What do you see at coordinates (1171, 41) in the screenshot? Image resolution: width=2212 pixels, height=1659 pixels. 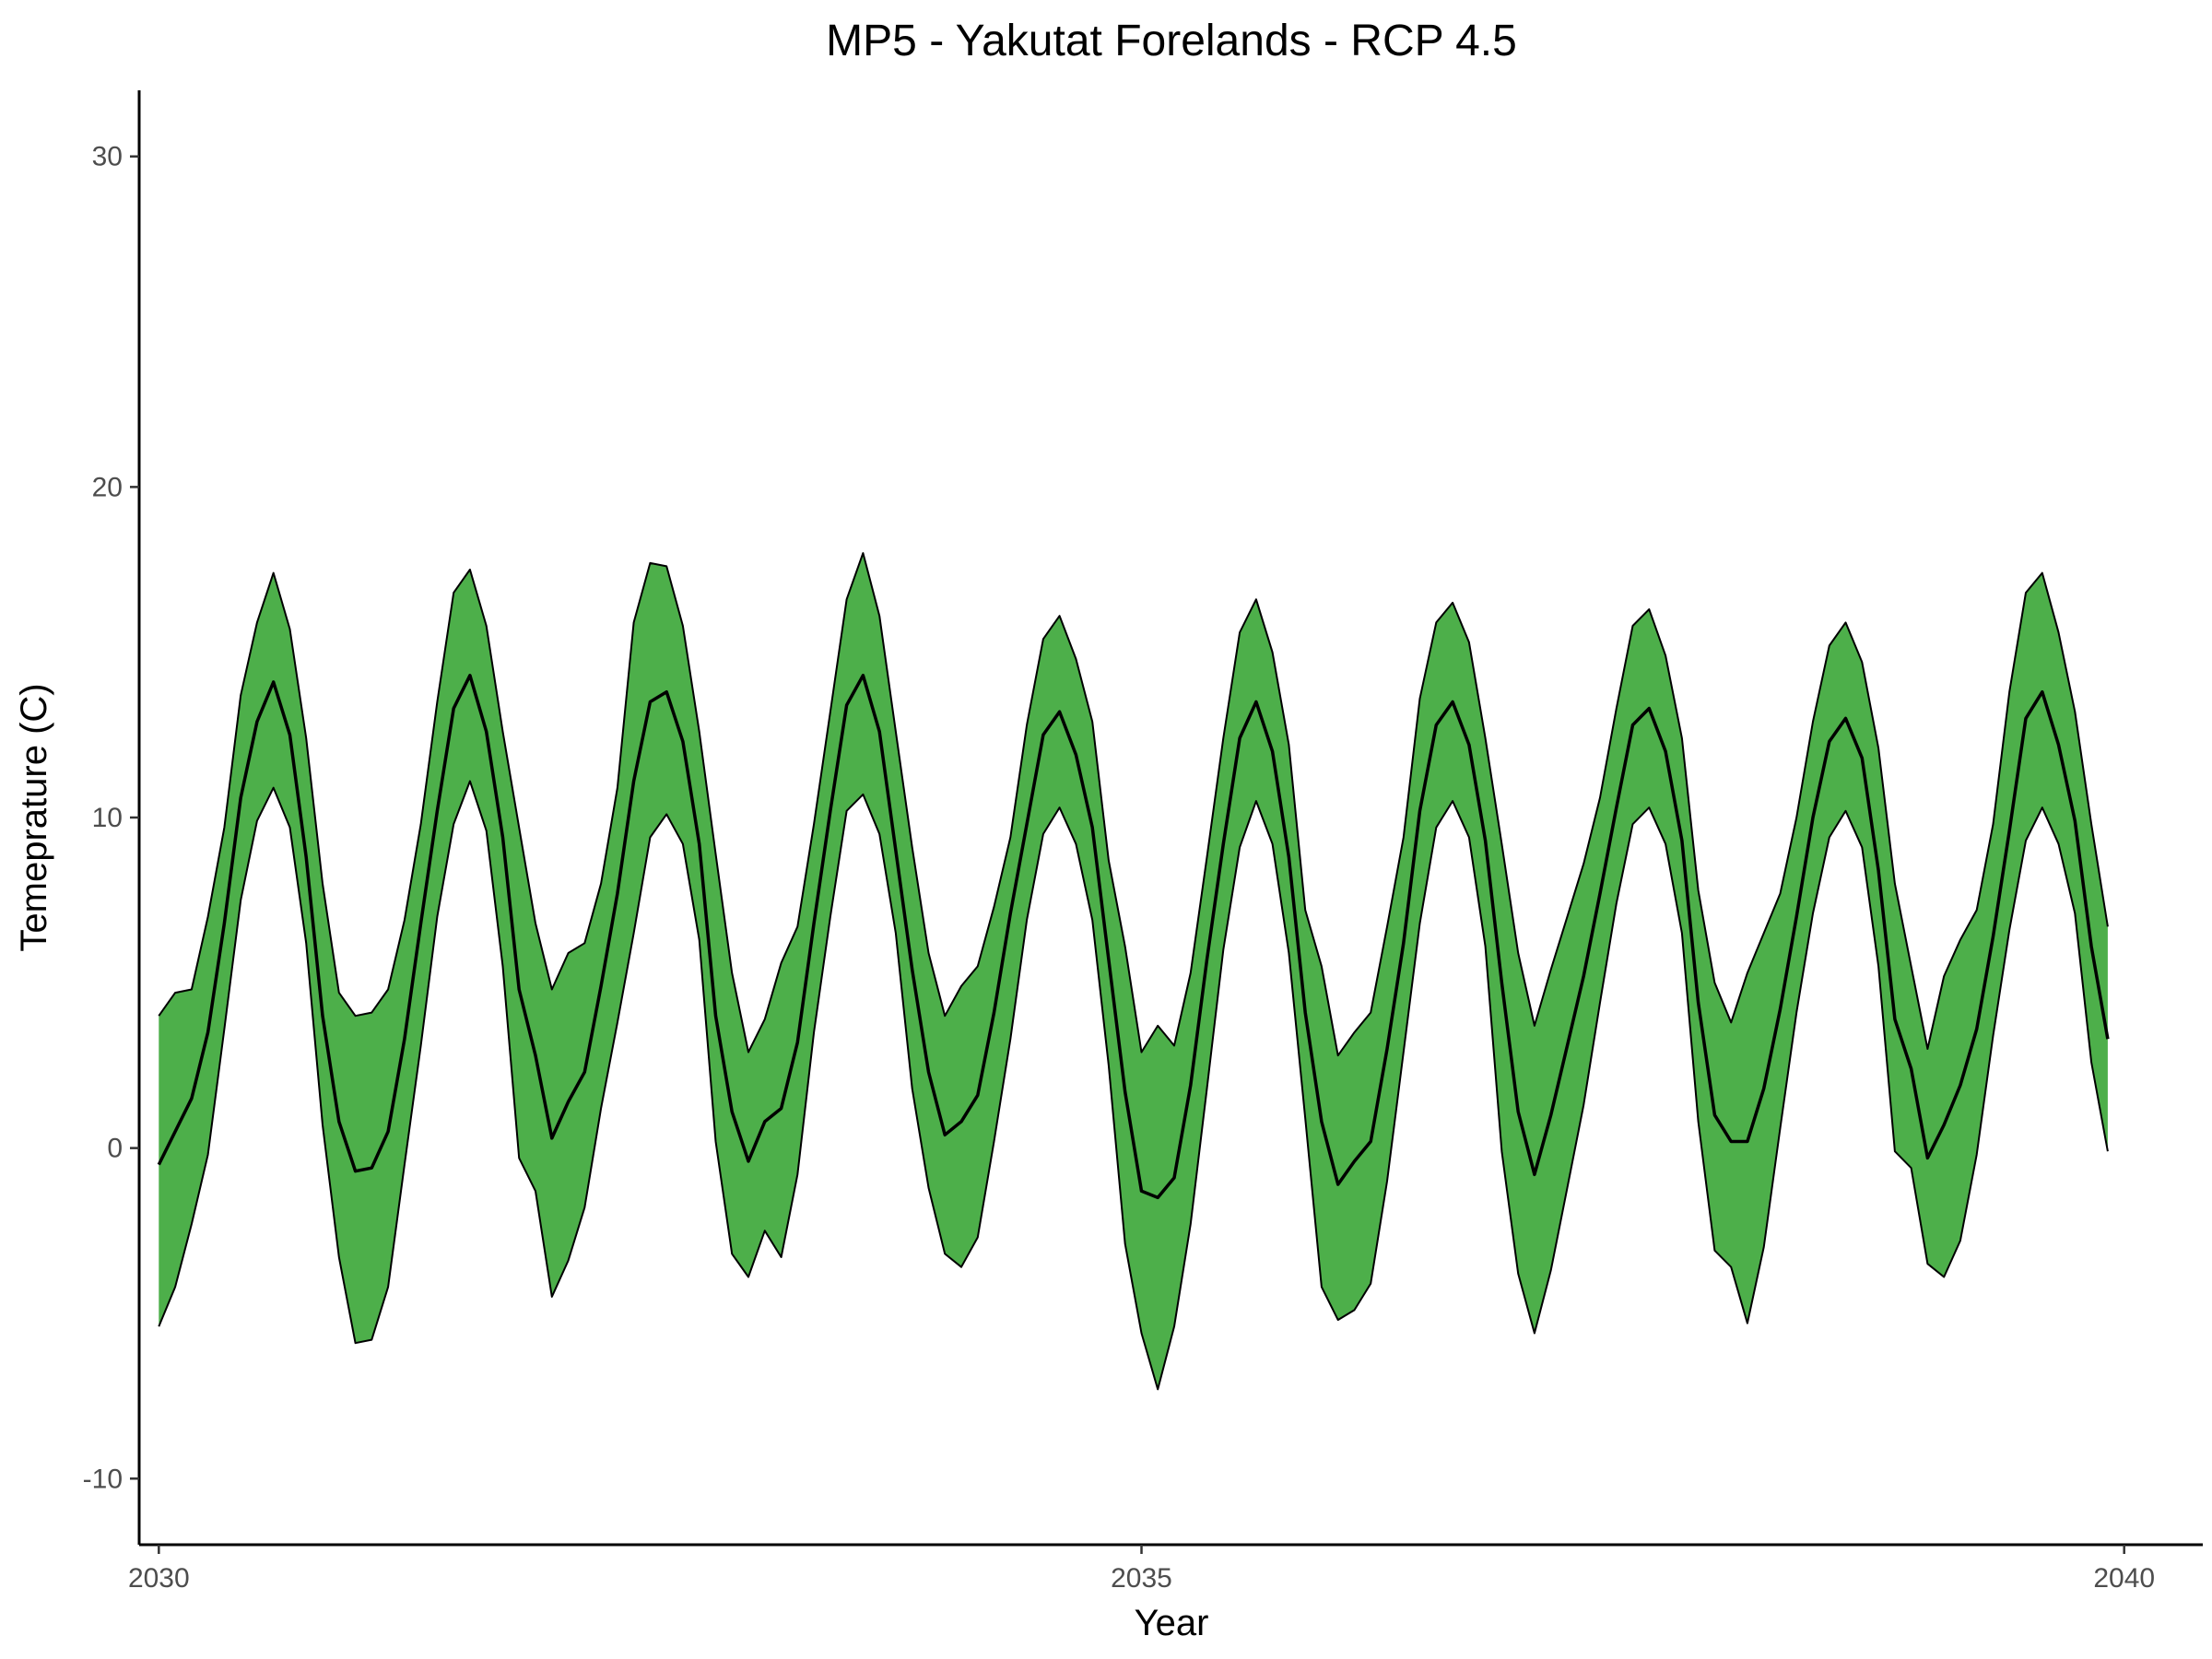 I see `chart-title: MP5 - Yakutat Forelands - RCP 4.5` at bounding box center [1171, 41].